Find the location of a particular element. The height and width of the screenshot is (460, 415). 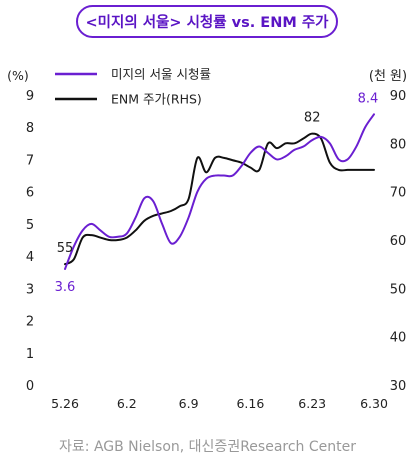

right-axis-unit: (천 원) is located at coordinates (388, 76).